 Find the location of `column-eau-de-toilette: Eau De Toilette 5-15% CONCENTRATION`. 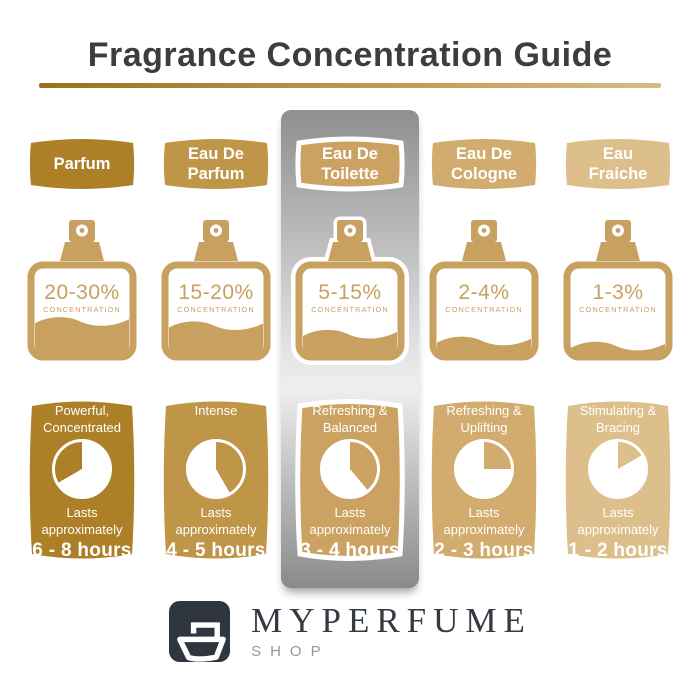

column-eau-de-toilette: Eau De Toilette 5-15% CONCENTRATION is located at coordinates (350, 350).